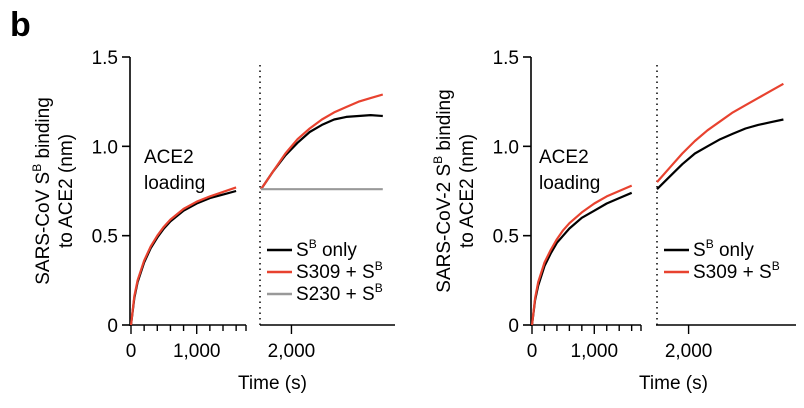 The width and height of the screenshot is (804, 408). Describe the element at coordinates (20, 25) in the screenshot. I see `panel-letter: b` at that location.